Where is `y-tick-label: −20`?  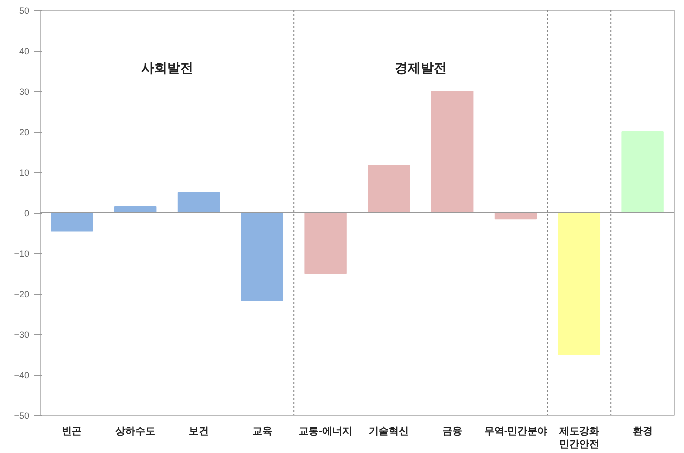 y-tick-label: −20 is located at coordinates (22, 295).